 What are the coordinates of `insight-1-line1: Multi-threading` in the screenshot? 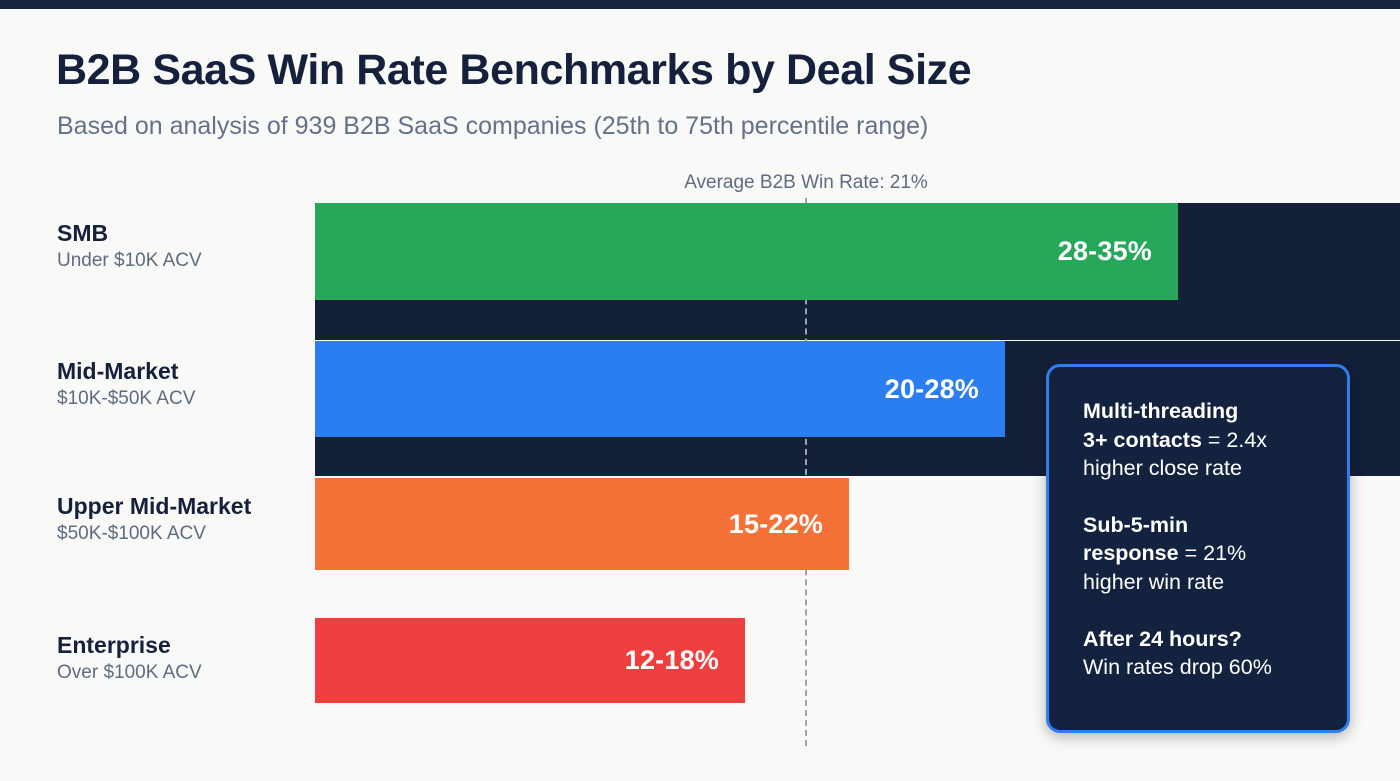 It's located at (1161, 411).